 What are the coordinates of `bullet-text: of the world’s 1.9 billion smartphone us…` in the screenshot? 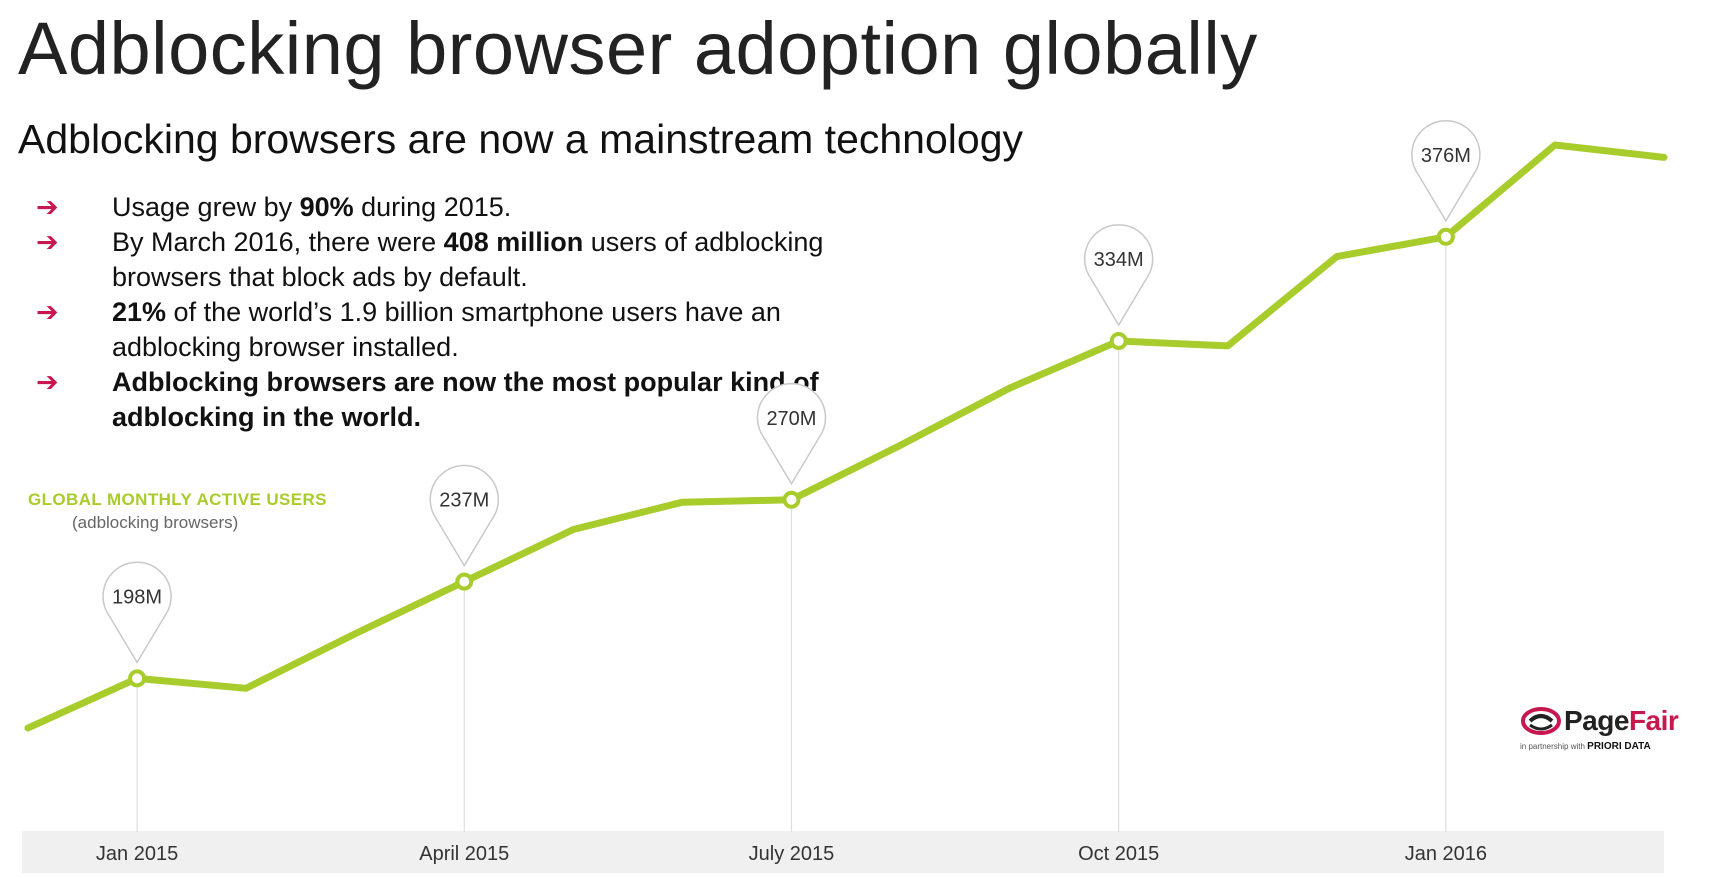 It's located at (446, 329).